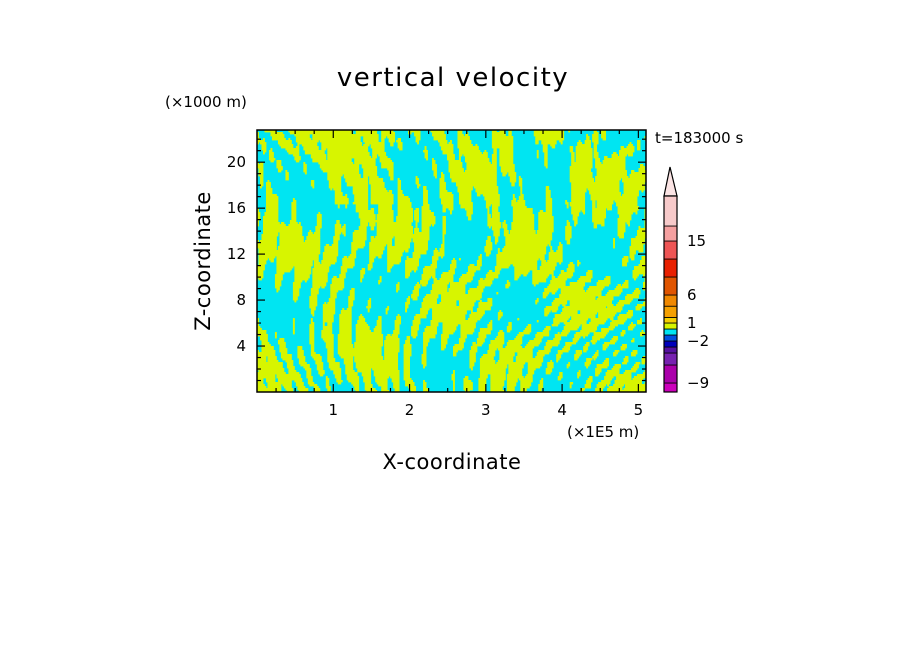  I want to click on y-unit-label: (×1000 m), so click(206, 102).